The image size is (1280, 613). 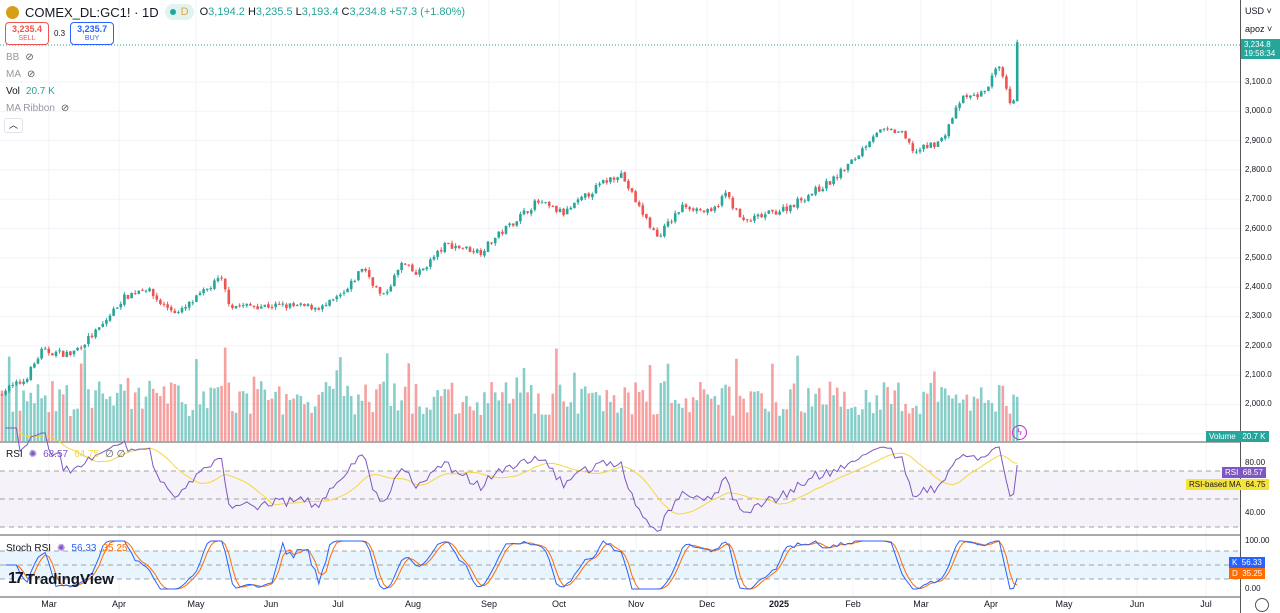 I want to click on indicator-volume: Vol 20.7 K, so click(x=30, y=91).